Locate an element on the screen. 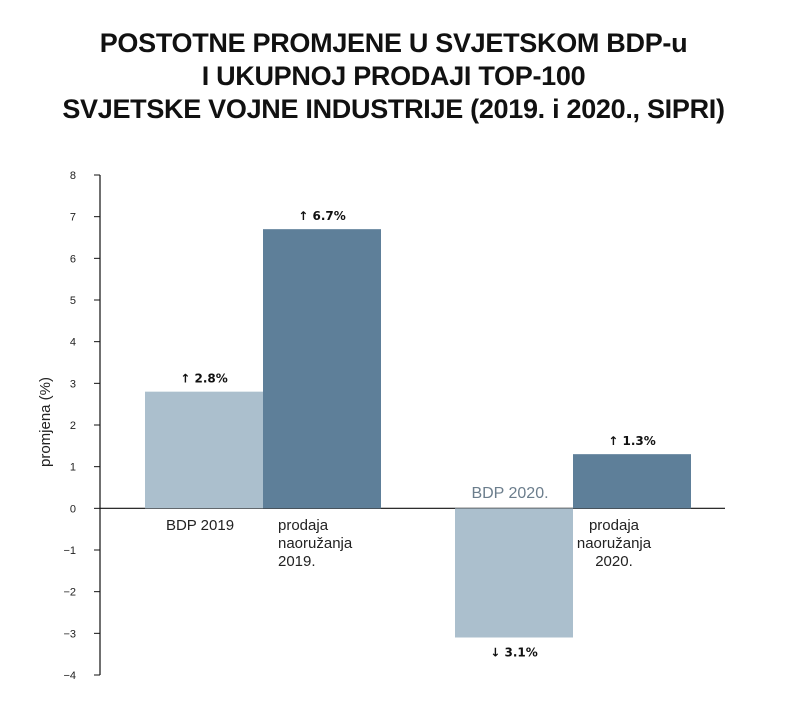  chart-title-line-2: I UKUPNOJ PRODAJI TOP-100 is located at coordinates (393, 76).